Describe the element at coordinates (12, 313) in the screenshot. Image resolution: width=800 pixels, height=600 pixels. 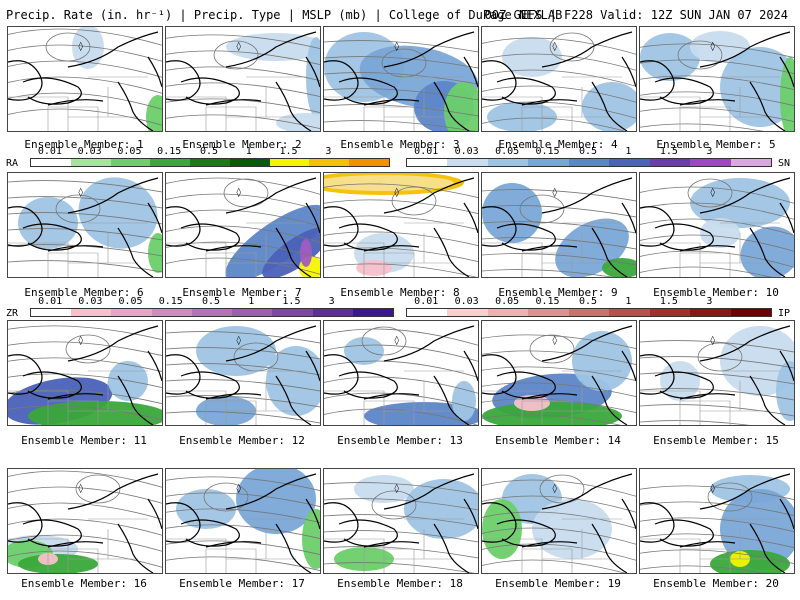
I see `legend-code-freezing-rain: ZR` at that location.